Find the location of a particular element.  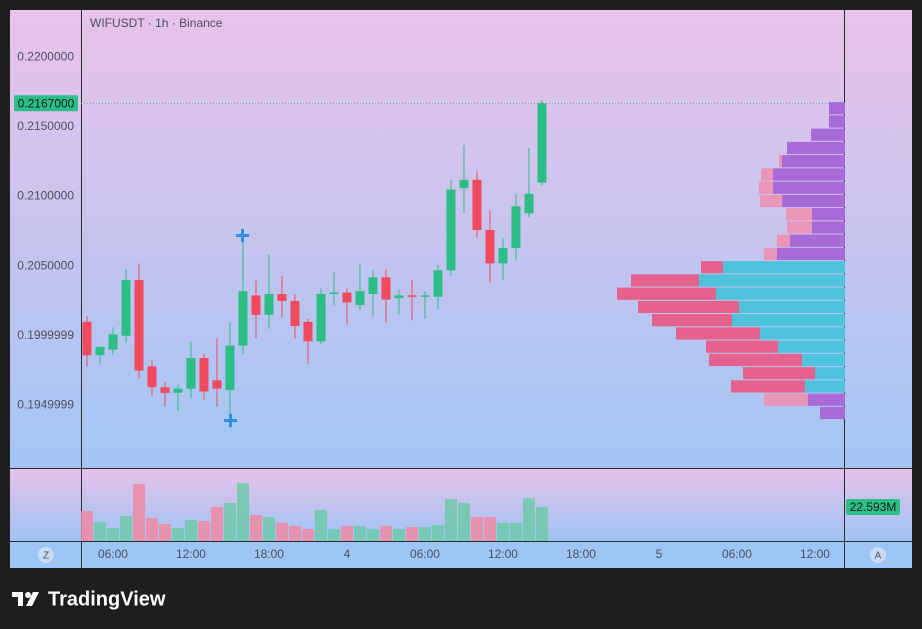

brand-name: TradingView is located at coordinates (107, 599).